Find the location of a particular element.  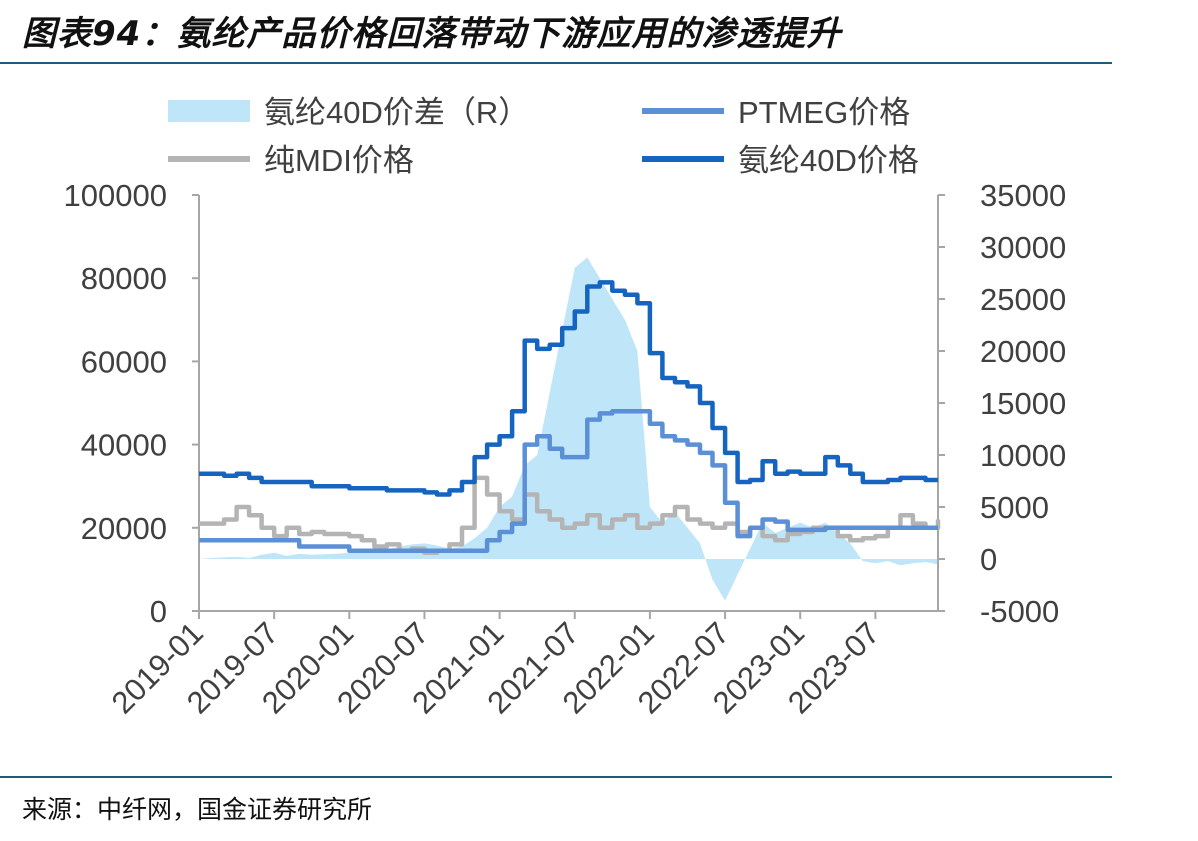

footer-rule is located at coordinates (556, 777).